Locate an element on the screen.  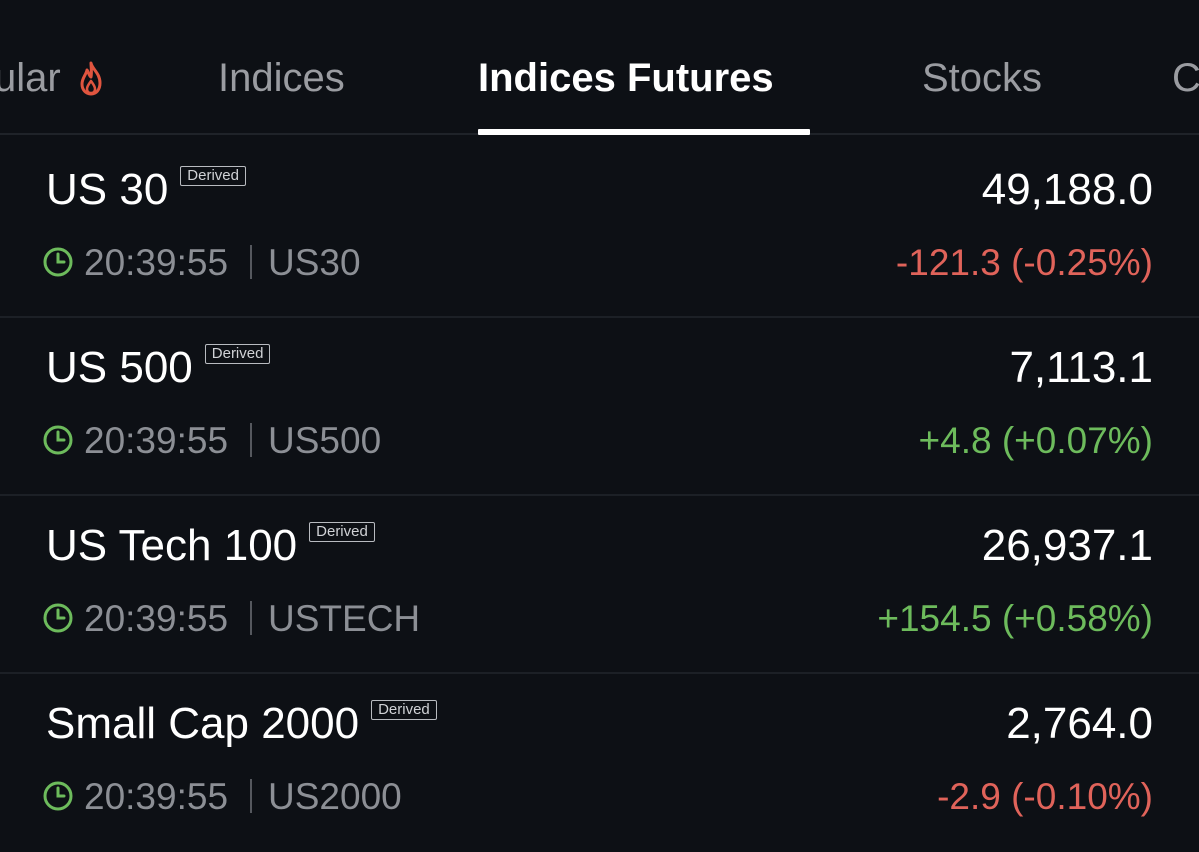
instrument-name-wrap: US 500 Derived is located at coordinates (158, 368).